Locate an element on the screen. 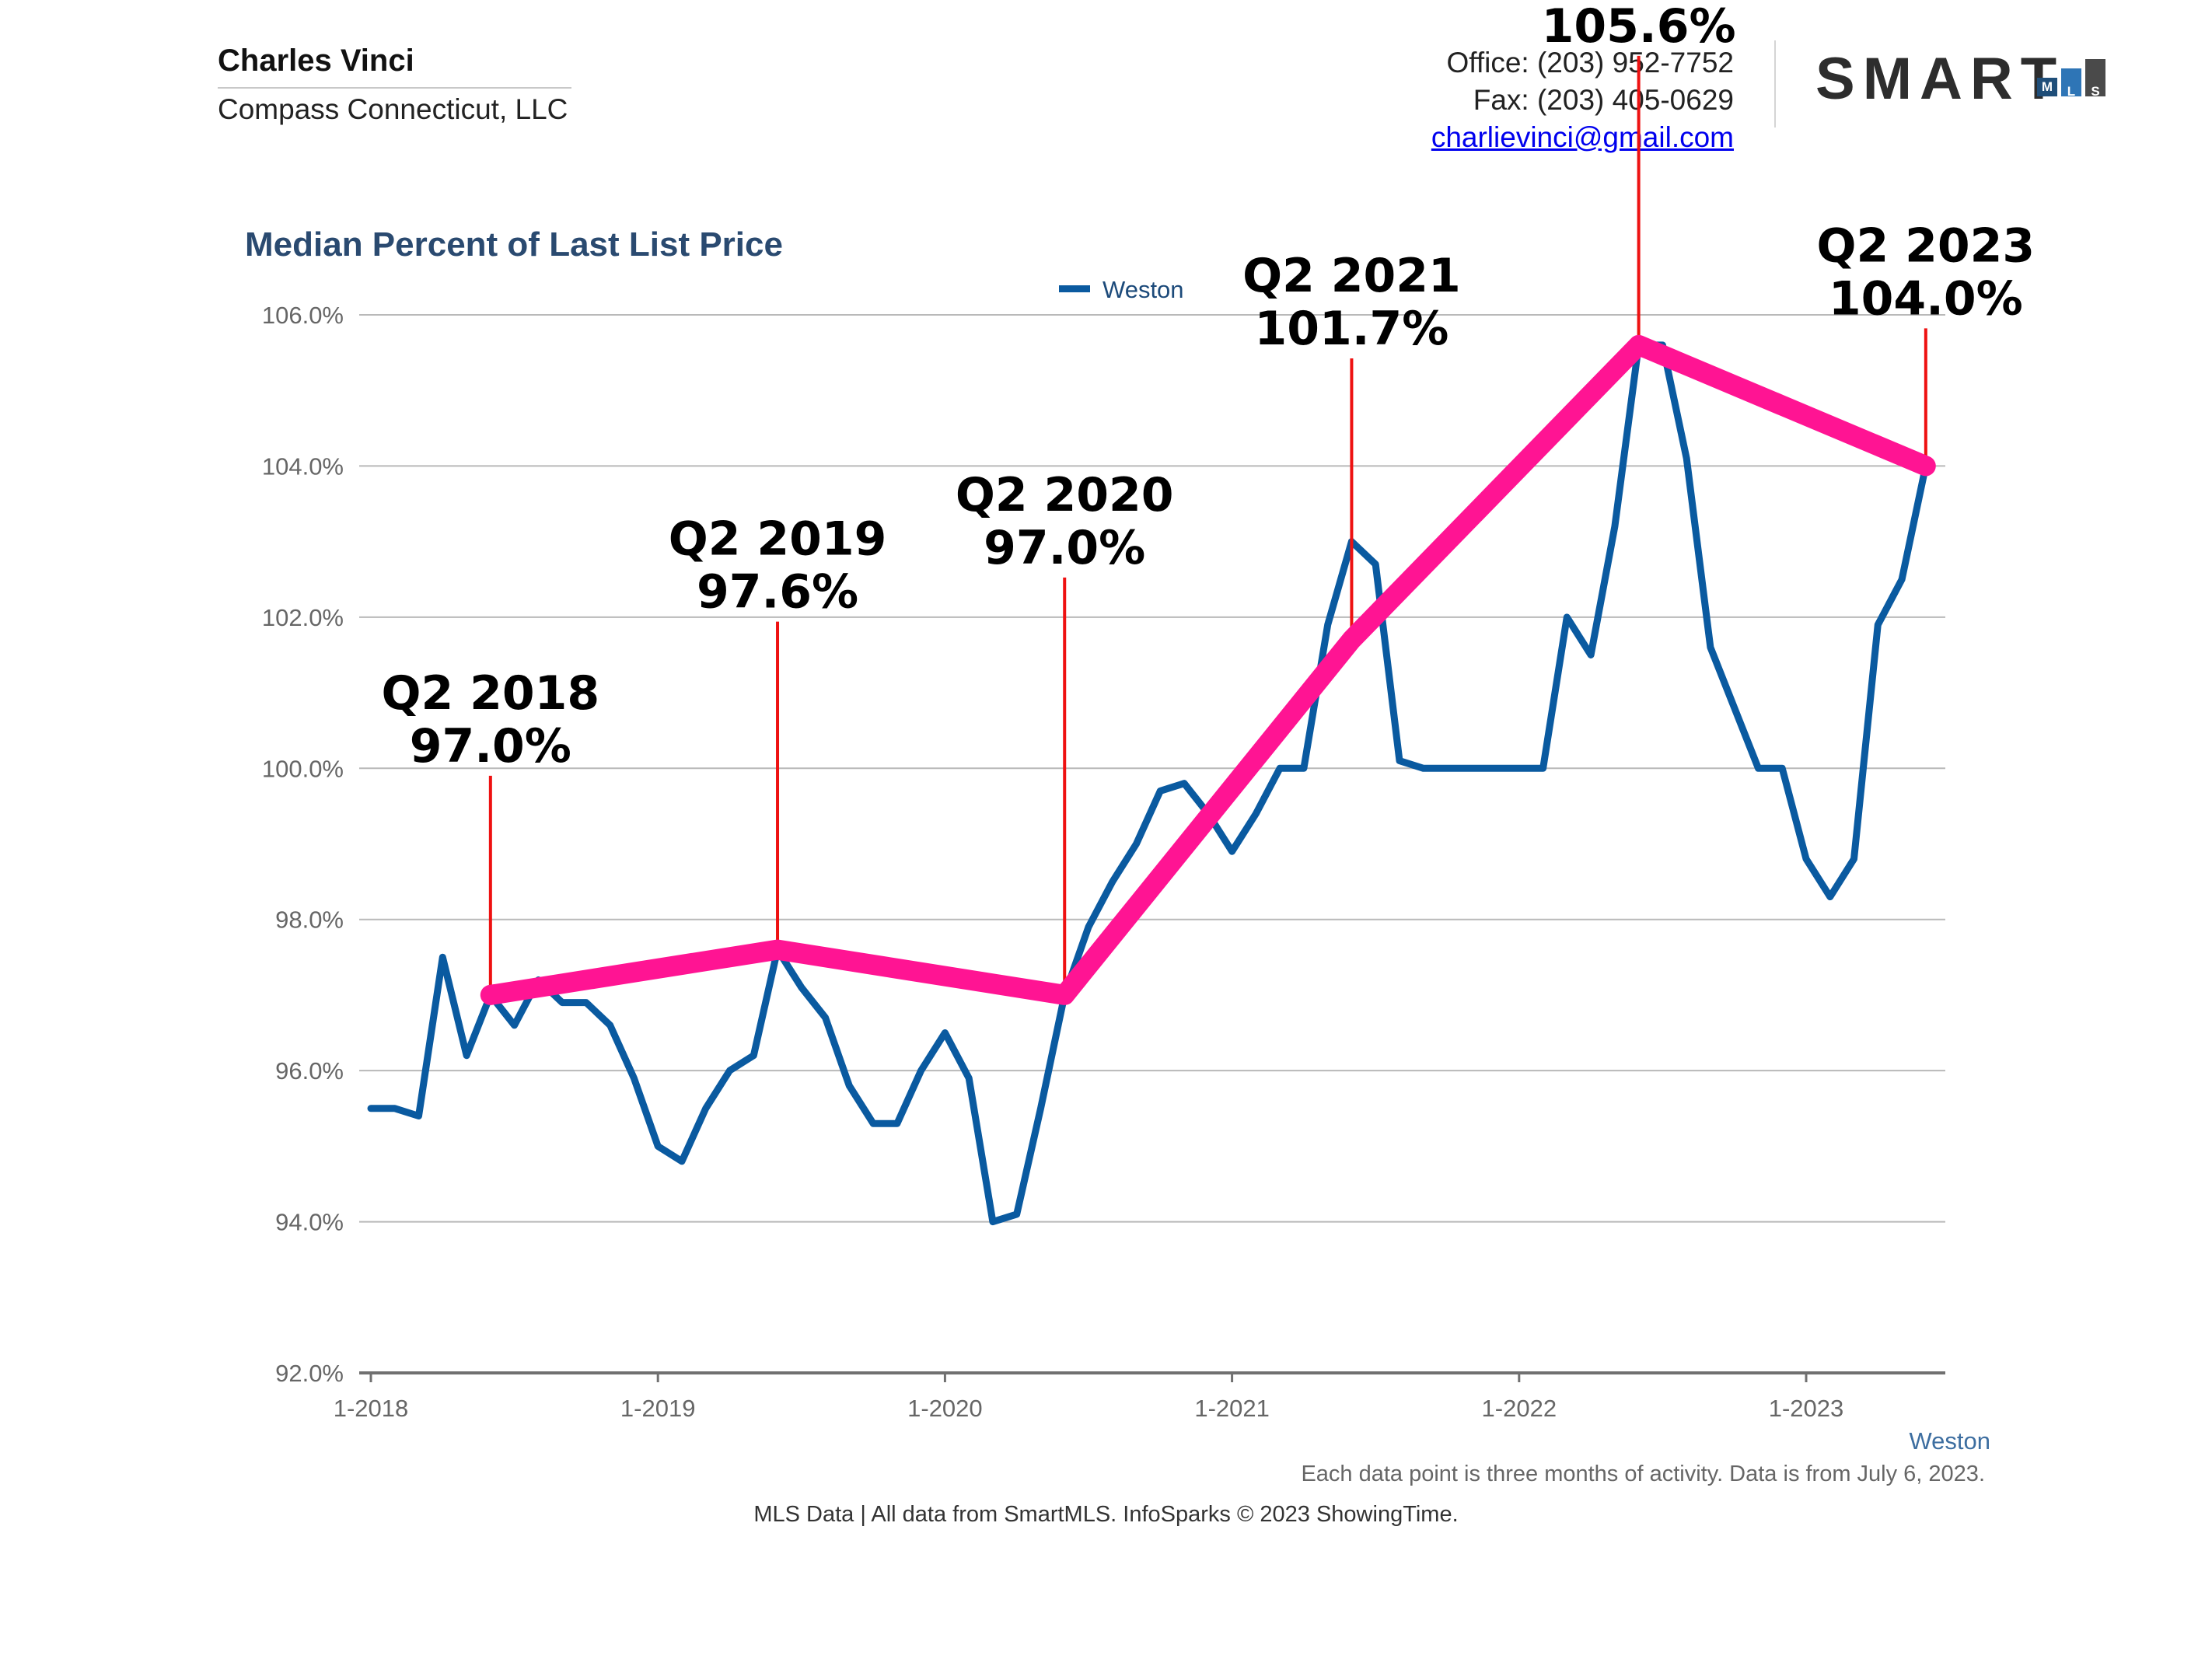  y-tick-label: 102.0% is located at coordinates (303, 617).